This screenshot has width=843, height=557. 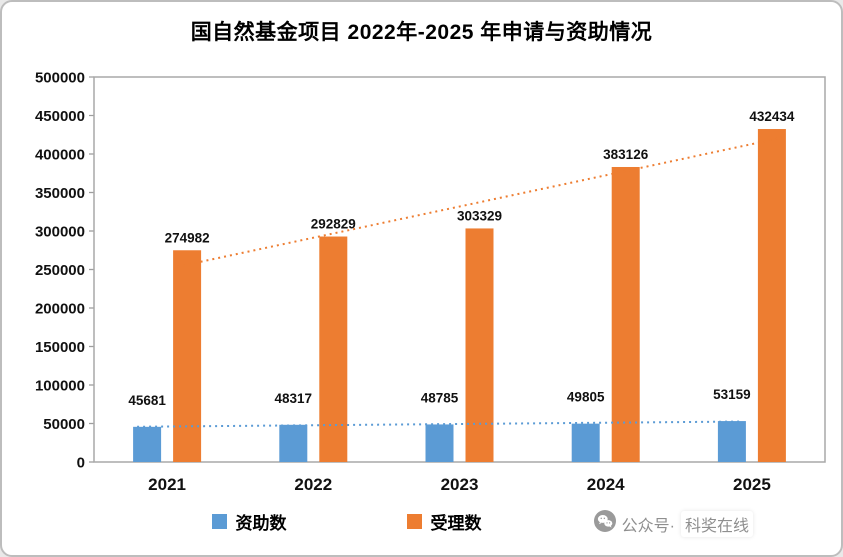 What do you see at coordinates (60, 309) in the screenshot?
I see `y-axis-label: 200000` at bounding box center [60, 309].